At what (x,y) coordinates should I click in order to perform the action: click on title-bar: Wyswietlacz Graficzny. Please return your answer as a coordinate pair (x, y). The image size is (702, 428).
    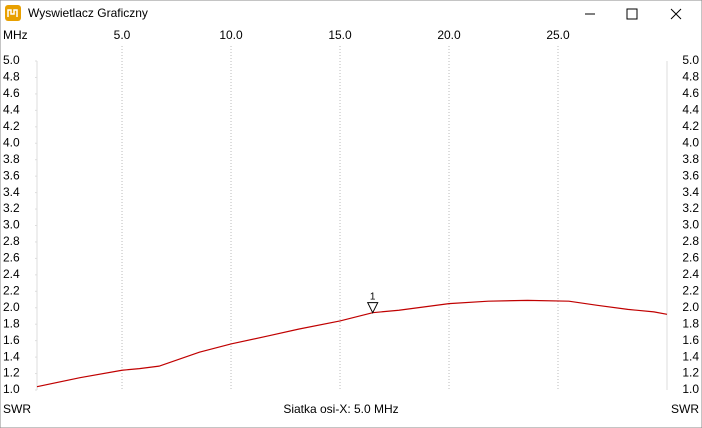
    Looking at the image, I should click on (343, 13).